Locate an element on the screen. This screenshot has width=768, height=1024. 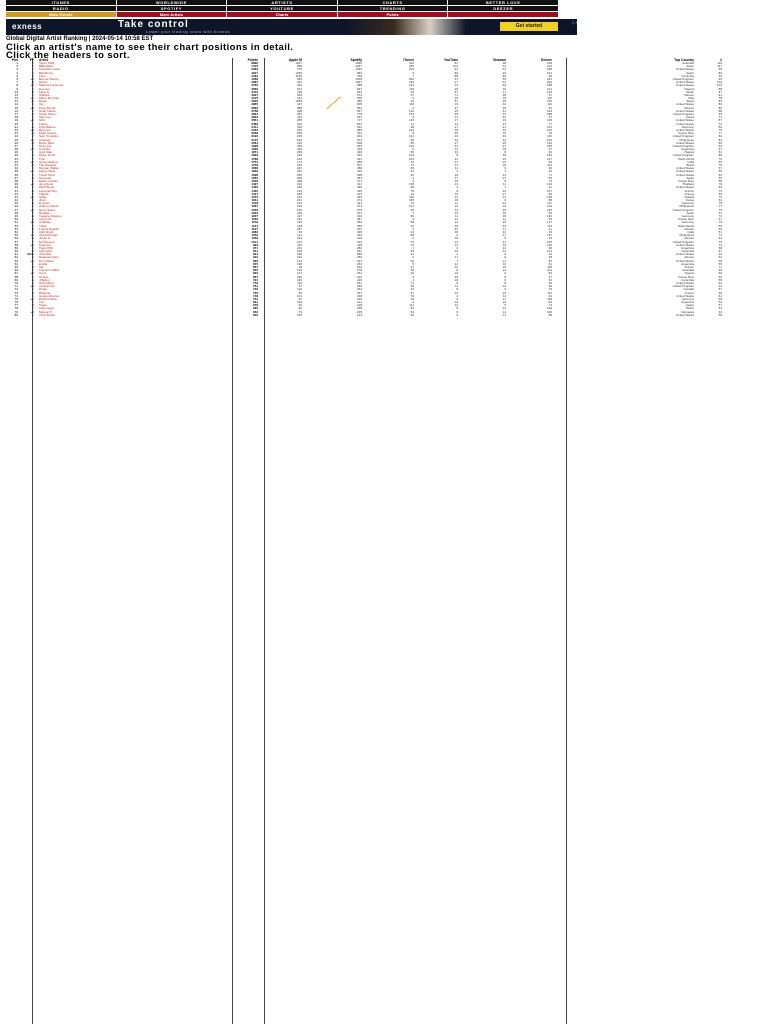
artist-link: Doja Cat is located at coordinates (45, 245).